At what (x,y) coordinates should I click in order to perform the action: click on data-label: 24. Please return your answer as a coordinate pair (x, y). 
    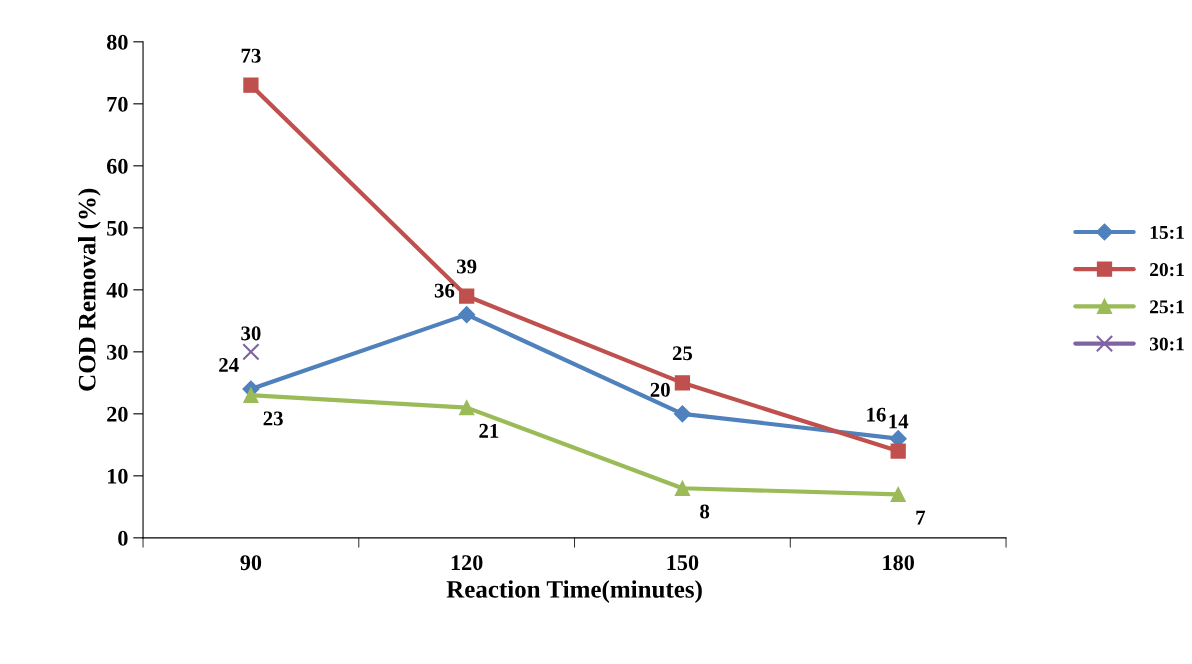
    Looking at the image, I should click on (229, 365).